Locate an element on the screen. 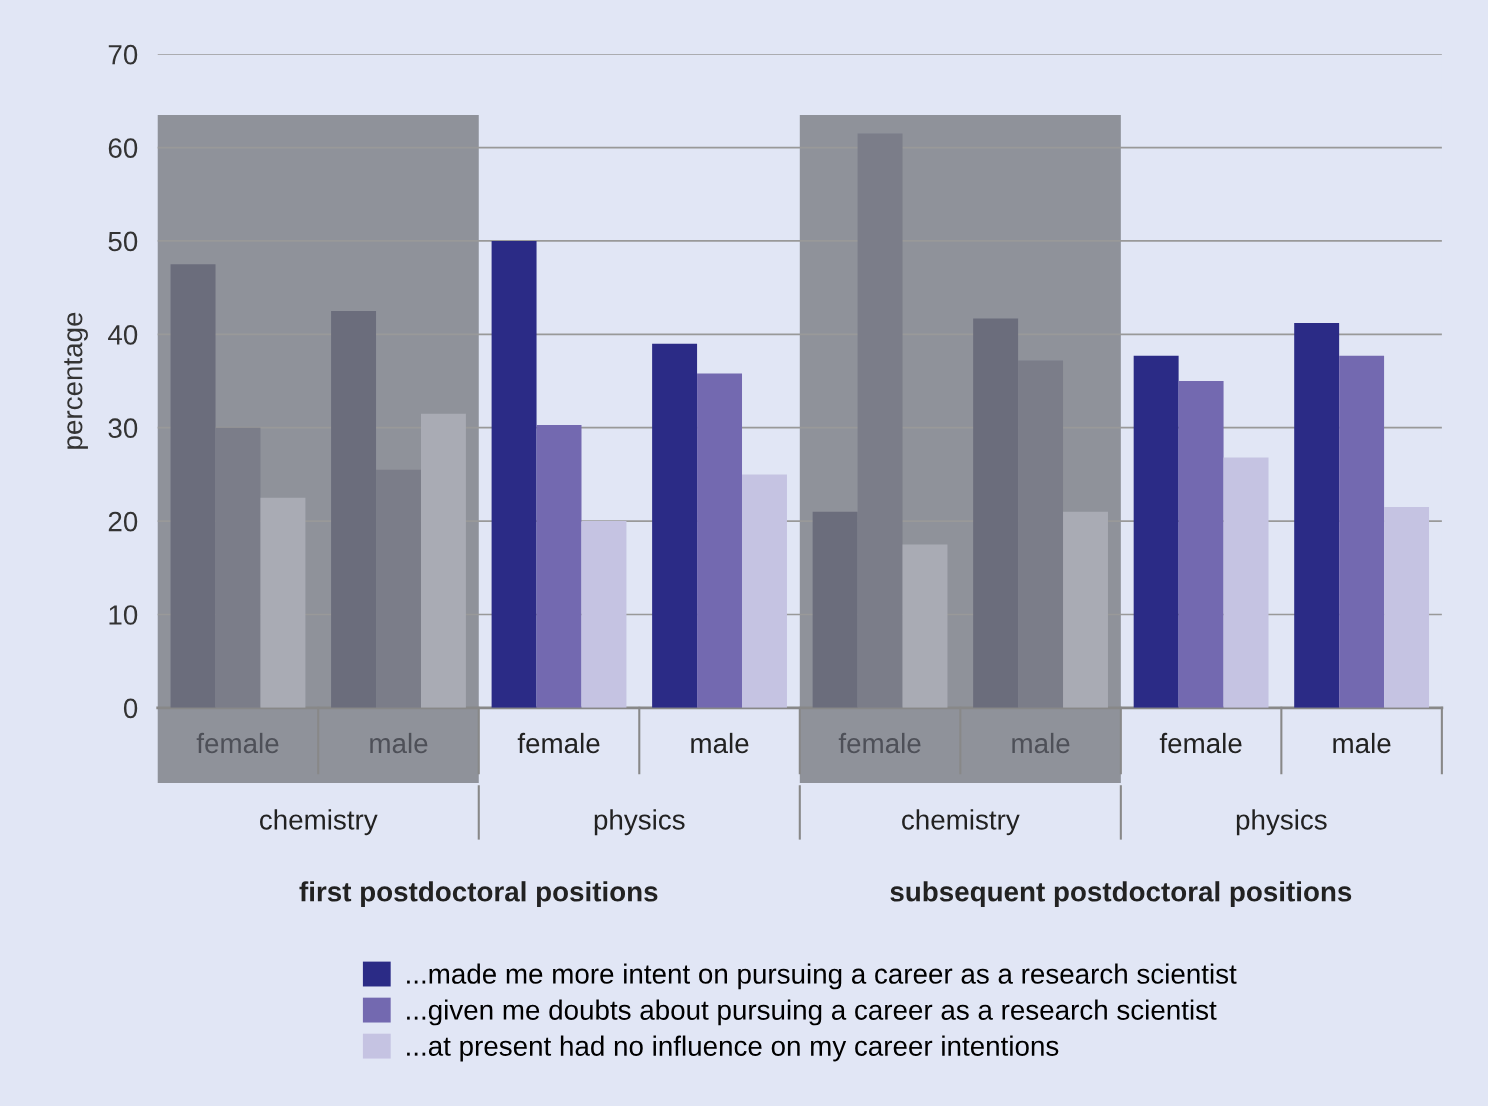 The width and height of the screenshot is (1488, 1106). y-tick-label: 20 is located at coordinates (123, 521).